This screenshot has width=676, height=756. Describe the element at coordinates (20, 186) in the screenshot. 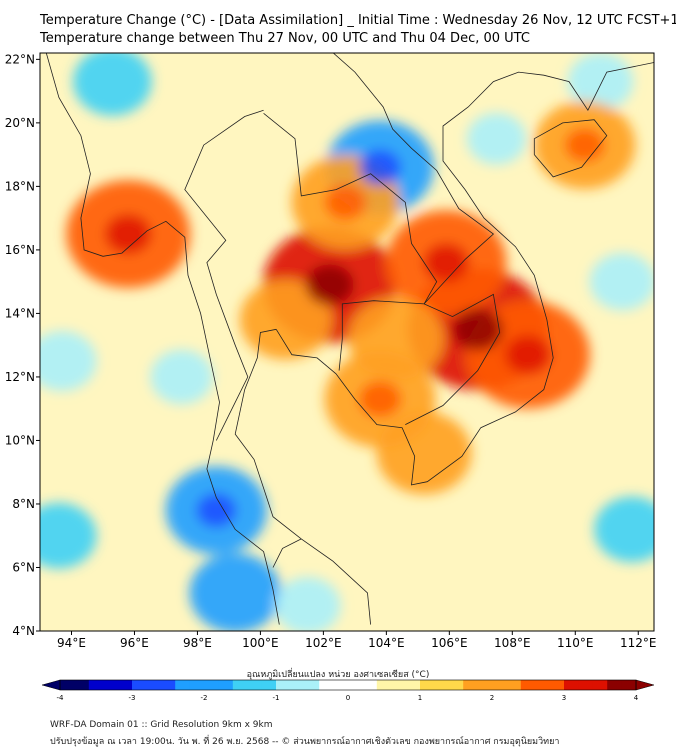

I see `lat-tick-label: 18°N` at that location.